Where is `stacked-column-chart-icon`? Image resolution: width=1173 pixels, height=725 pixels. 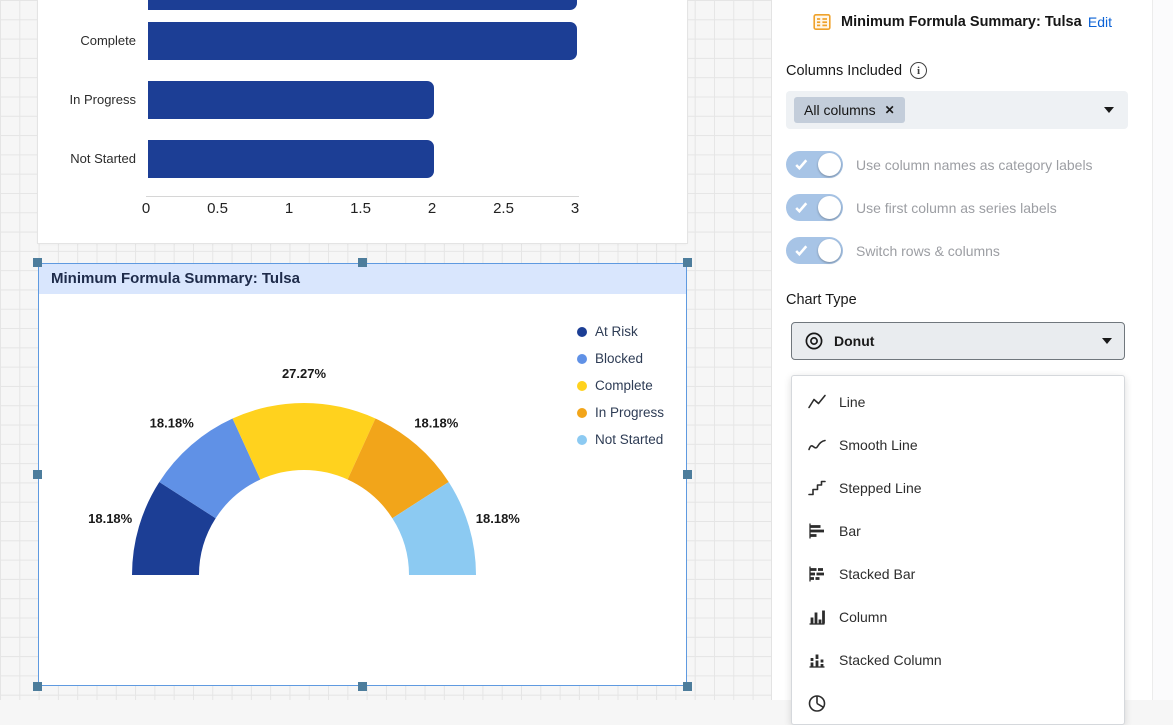 stacked-column-chart-icon is located at coordinates (817, 660).